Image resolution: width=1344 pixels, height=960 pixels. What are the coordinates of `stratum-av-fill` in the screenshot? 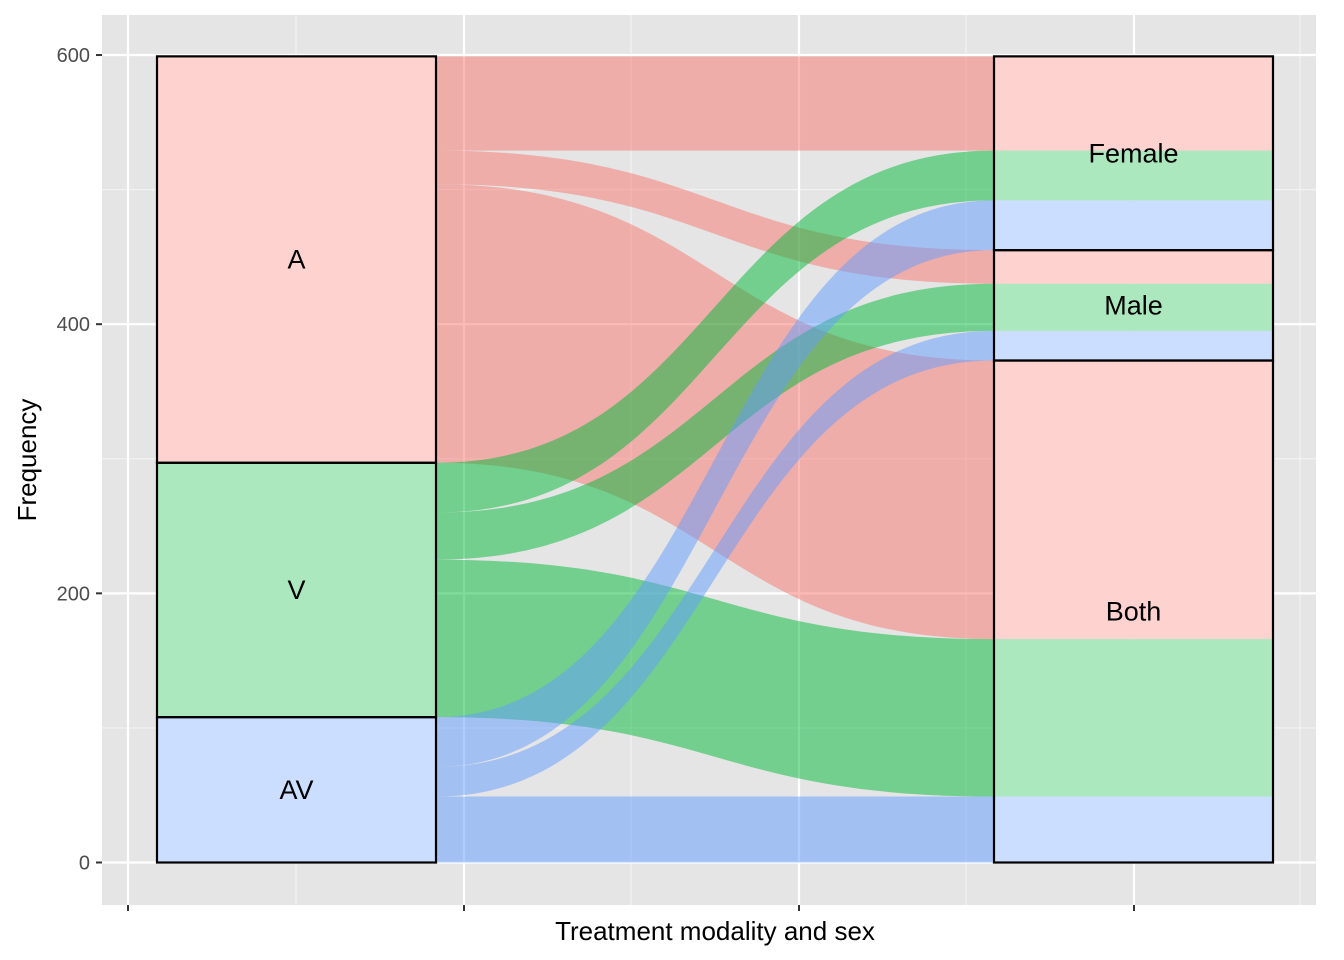 It's located at (296, 790).